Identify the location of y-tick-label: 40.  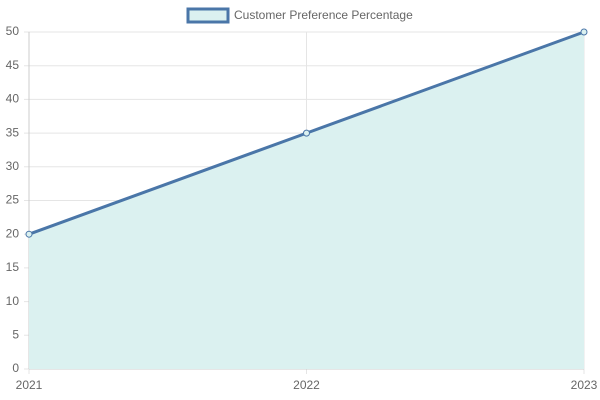
(13, 99).